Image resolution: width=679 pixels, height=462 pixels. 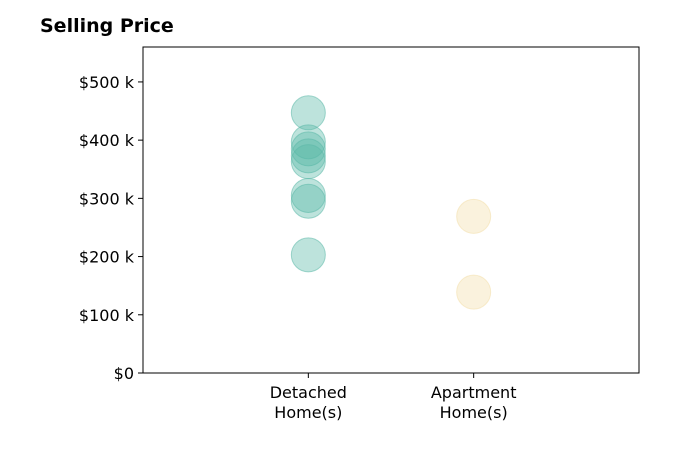 What do you see at coordinates (107, 315) in the screenshot?
I see `y-tick-label: $100 k` at bounding box center [107, 315].